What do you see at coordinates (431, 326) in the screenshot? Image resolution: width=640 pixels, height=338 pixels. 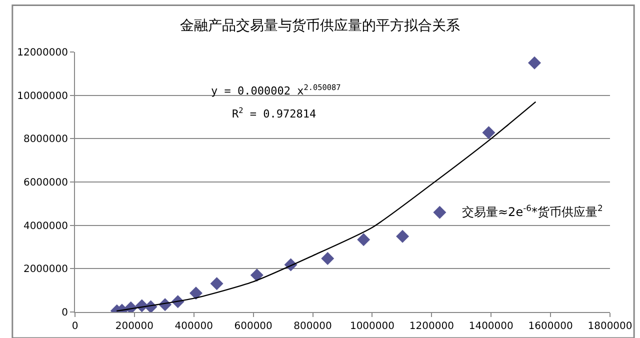 I see `x-tick-label: 1200000` at bounding box center [431, 326].